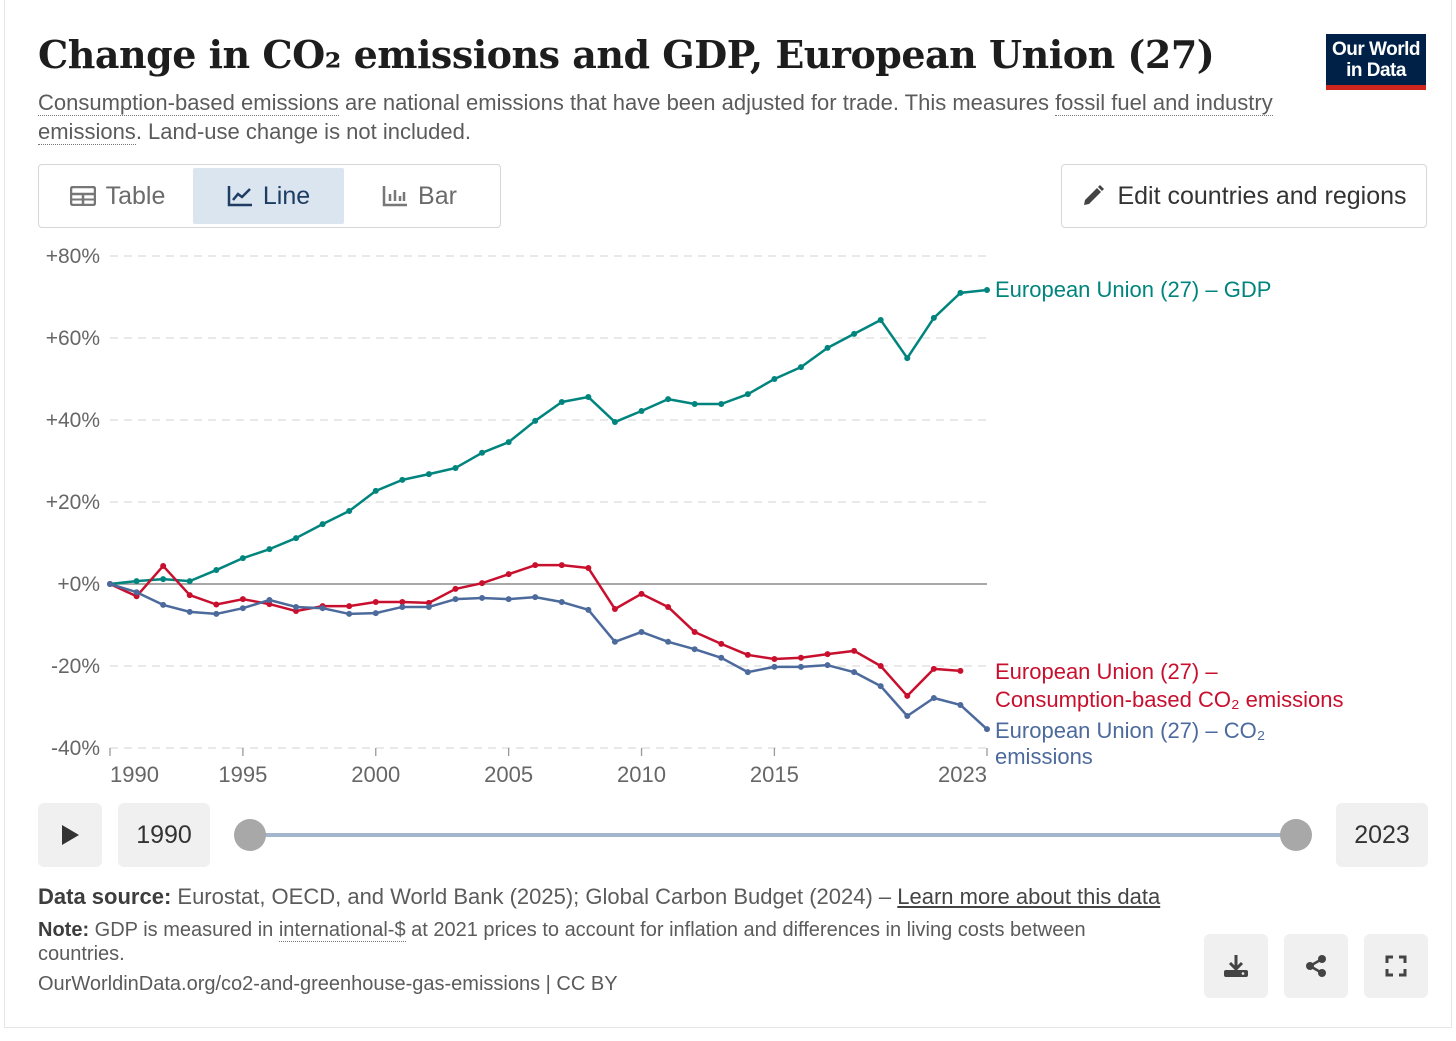  I want to click on share-icon, so click(1316, 966).